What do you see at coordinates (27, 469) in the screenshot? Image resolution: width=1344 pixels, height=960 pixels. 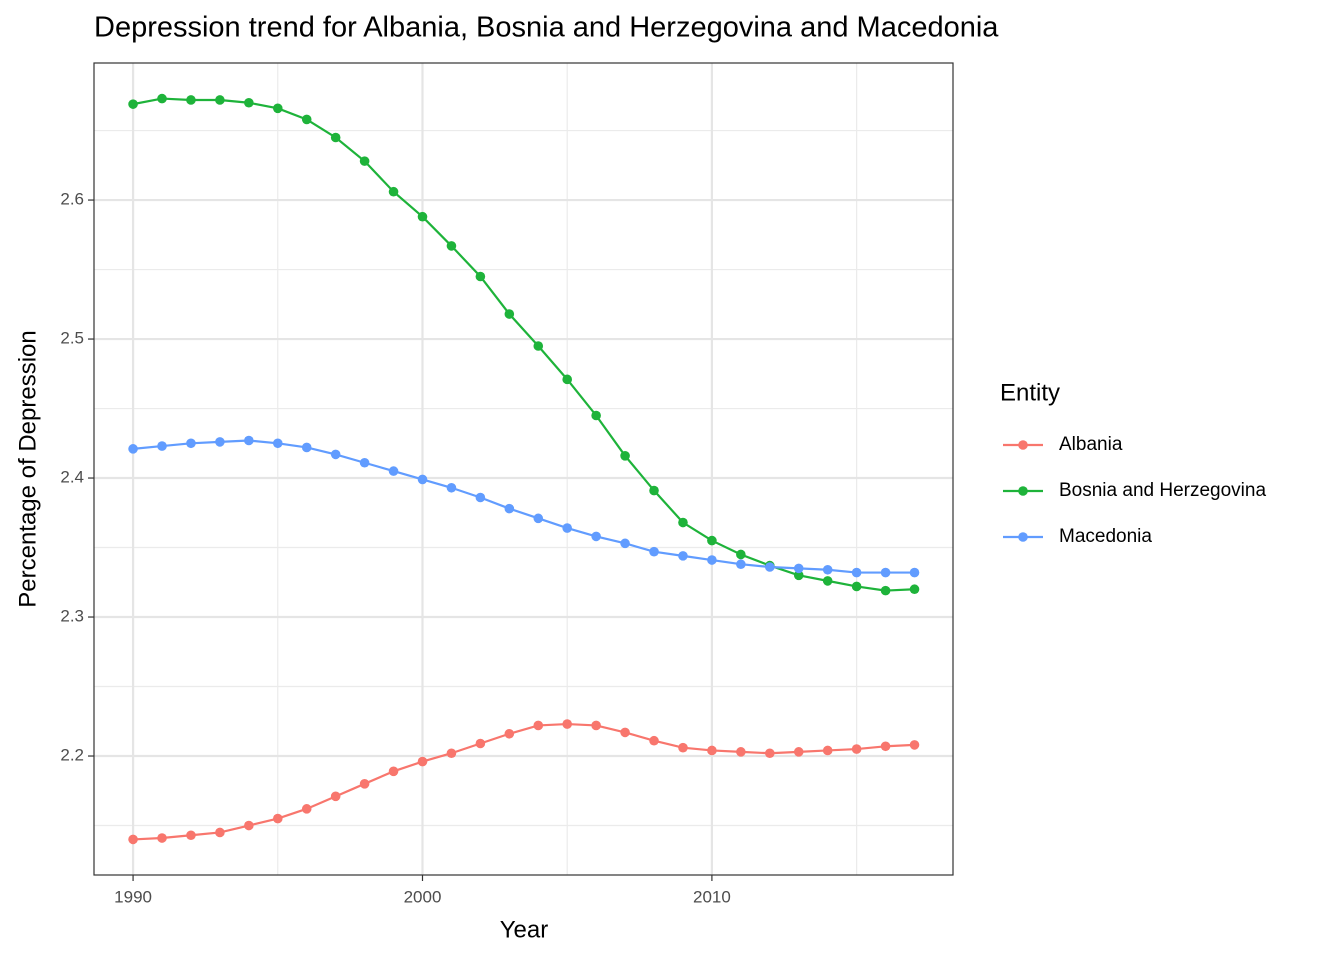 I see `y-axis-label: Percentage of Depression` at bounding box center [27, 469].